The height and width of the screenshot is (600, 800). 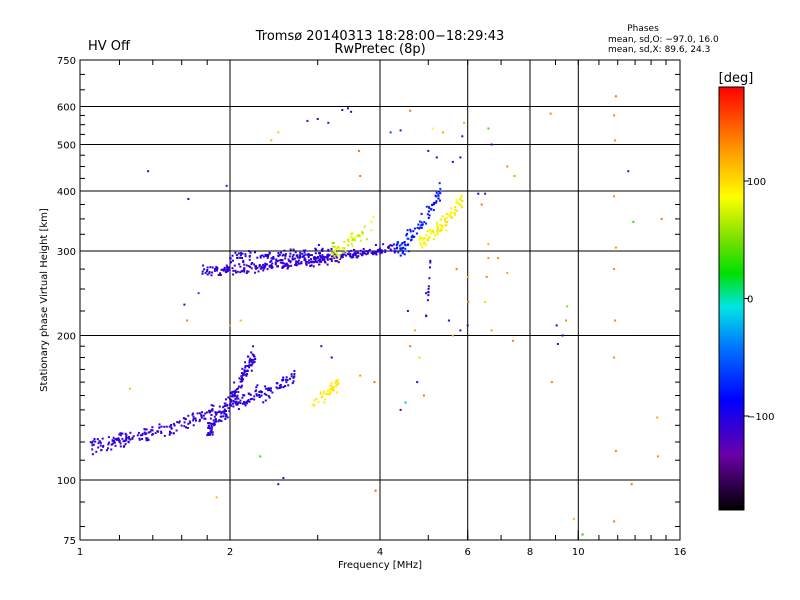 I want to click on y-tick-label: 750, so click(x=66, y=61).